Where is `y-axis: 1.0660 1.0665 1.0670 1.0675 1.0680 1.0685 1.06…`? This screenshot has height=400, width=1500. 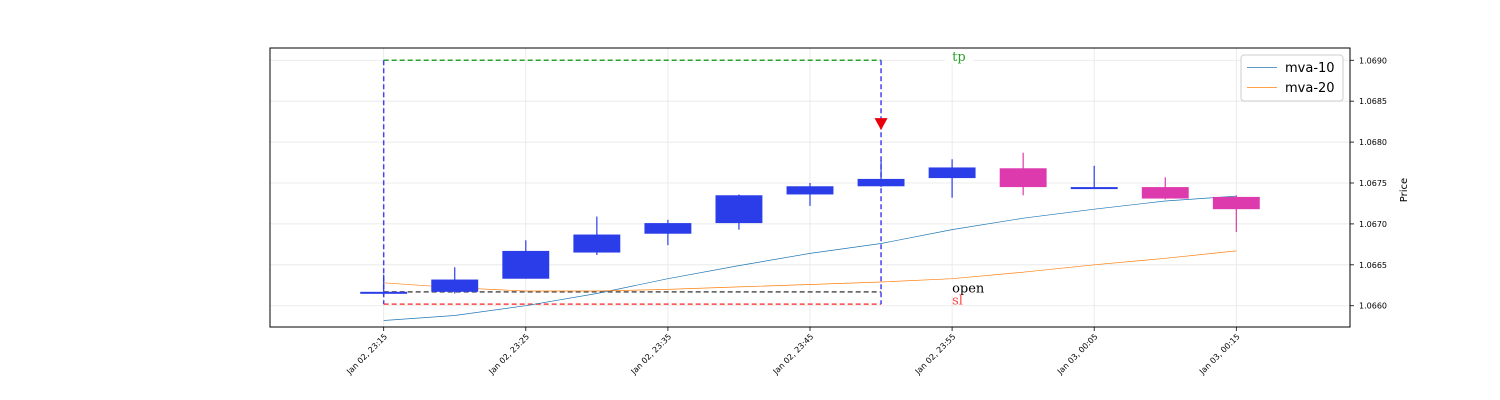
y-axis: 1.0660 1.0665 1.0670 1.0675 1.0680 1.0685 1.06… is located at coordinates (1368, 183).